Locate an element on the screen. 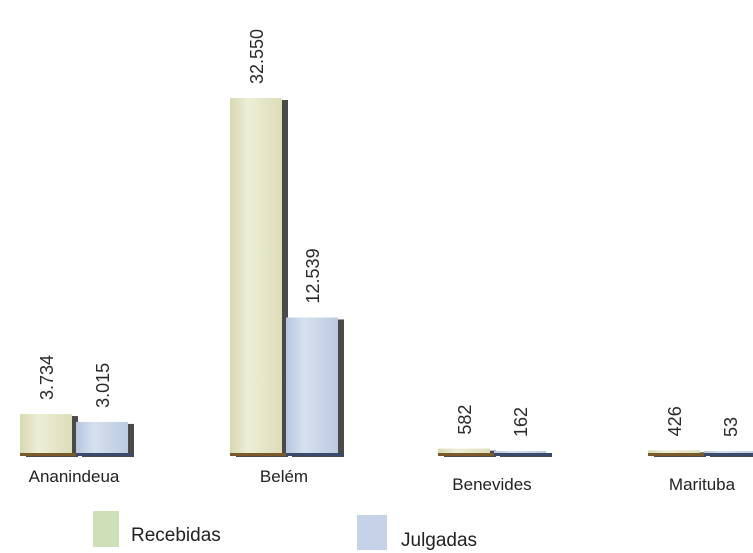 The image size is (753, 553). legend-label-recebidas: Recebidas is located at coordinates (176, 535).